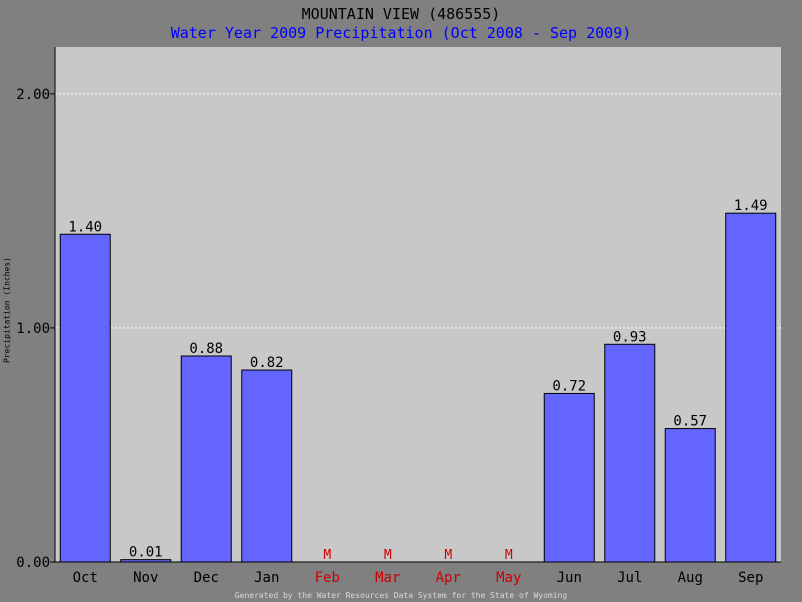 The image size is (802, 602). I want to click on x-tick-label-oct: Oct, so click(85, 578).